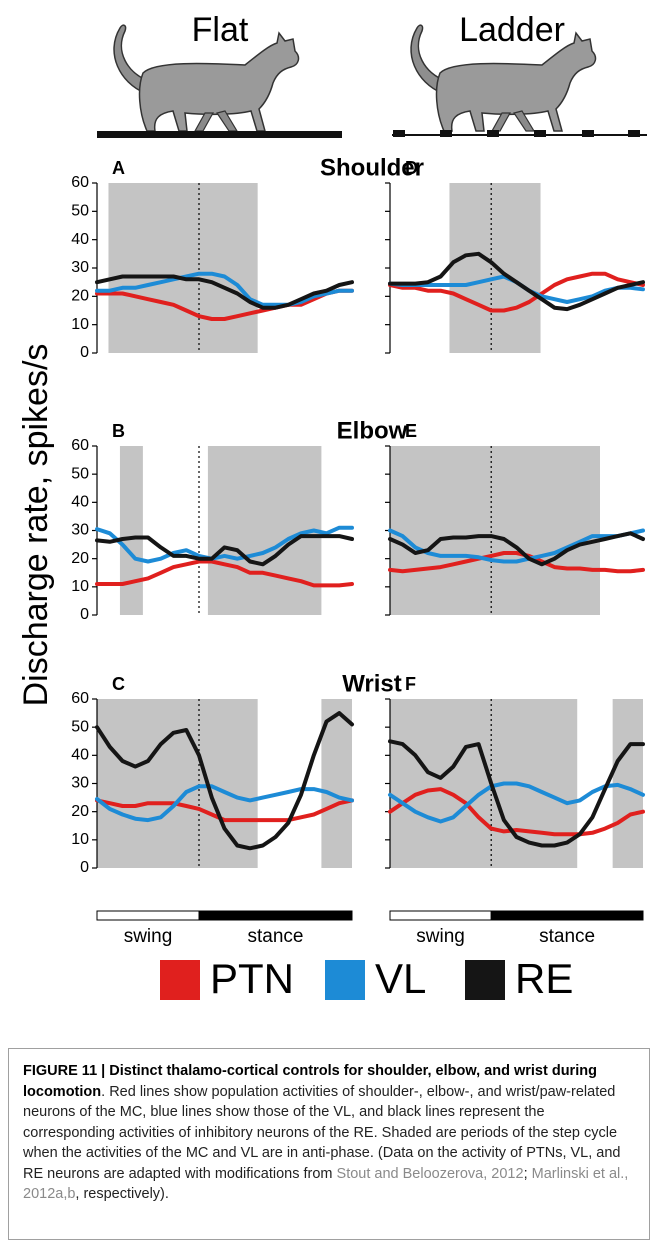 The height and width of the screenshot is (1246, 656). I want to click on panel-label: F, so click(410, 684).